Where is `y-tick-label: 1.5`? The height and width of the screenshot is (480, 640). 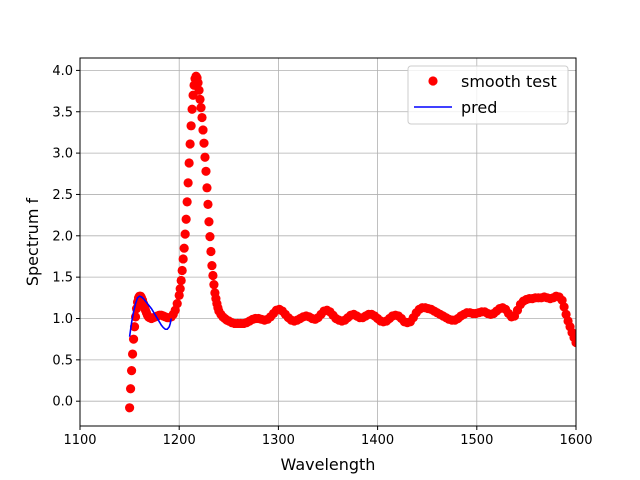 y-tick-label: 1.5 is located at coordinates (62, 278).